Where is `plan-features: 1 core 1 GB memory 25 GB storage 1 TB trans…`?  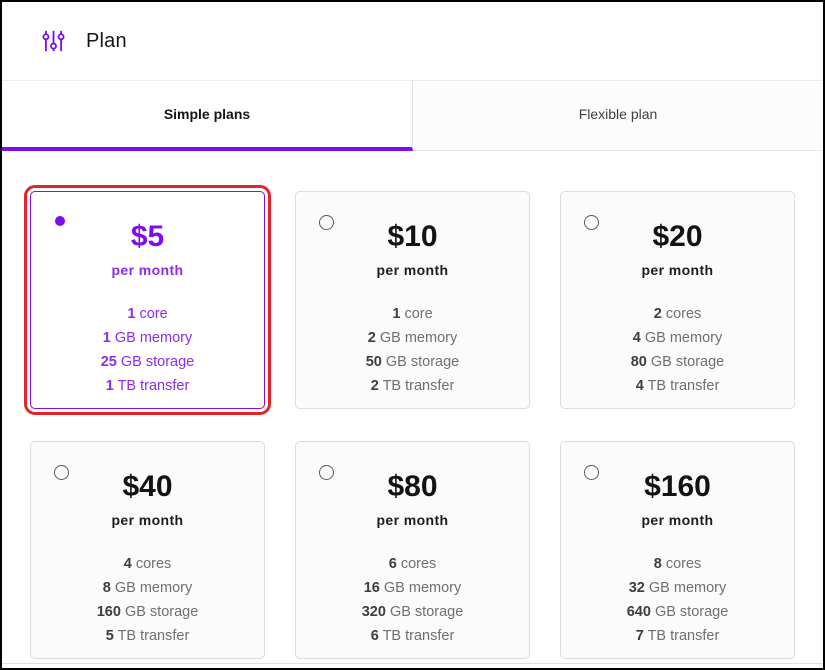 plan-features: 1 core 1 GB memory 25 GB storage 1 TB trans… is located at coordinates (147, 350).